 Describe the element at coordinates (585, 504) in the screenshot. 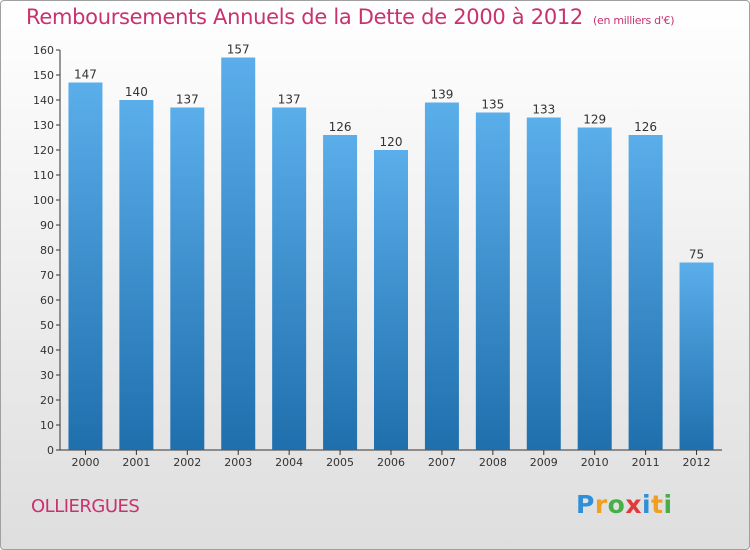

I see `logo-letter: P` at that location.